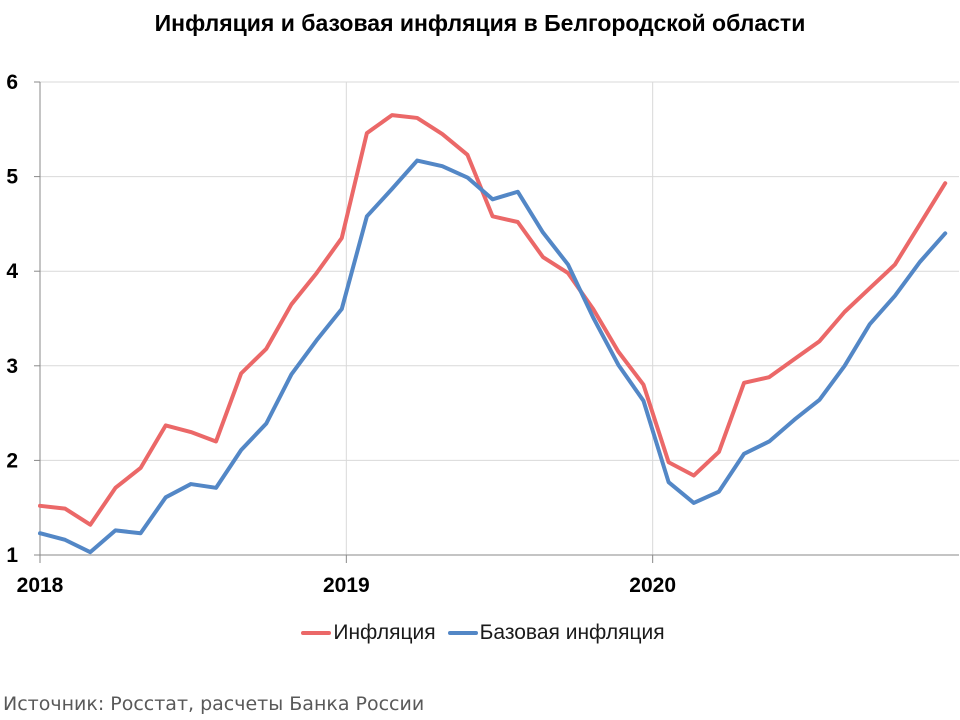 The width and height of the screenshot is (960, 720). What do you see at coordinates (384, 632) in the screenshot?
I see `legend-label-inflation: Инфляция` at bounding box center [384, 632].